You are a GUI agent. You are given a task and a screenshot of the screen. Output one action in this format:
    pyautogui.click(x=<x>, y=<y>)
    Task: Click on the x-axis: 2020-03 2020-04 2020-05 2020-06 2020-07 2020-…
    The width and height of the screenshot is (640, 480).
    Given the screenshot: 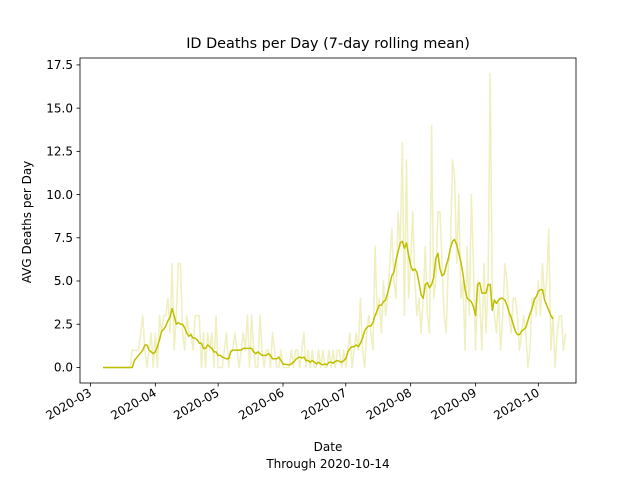 What is the action you would take?
    pyautogui.click(x=293, y=403)
    